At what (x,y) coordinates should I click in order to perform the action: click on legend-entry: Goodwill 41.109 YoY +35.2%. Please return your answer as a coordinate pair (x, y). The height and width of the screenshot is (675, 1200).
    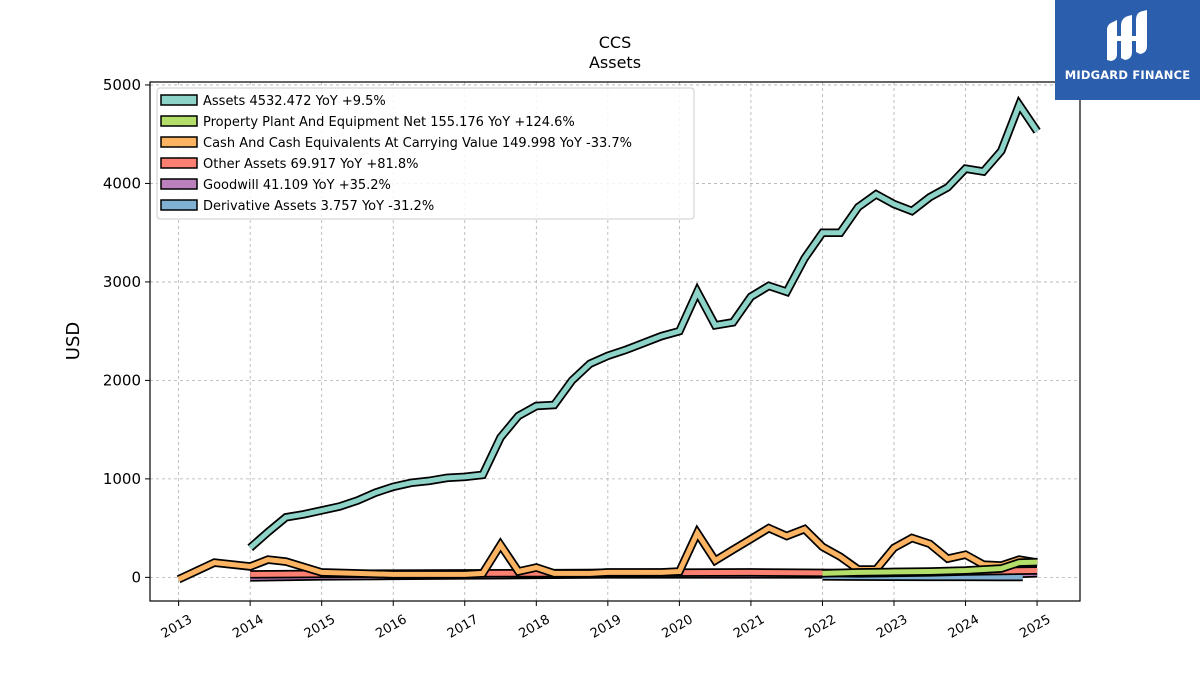
    Looking at the image, I should click on (297, 185).